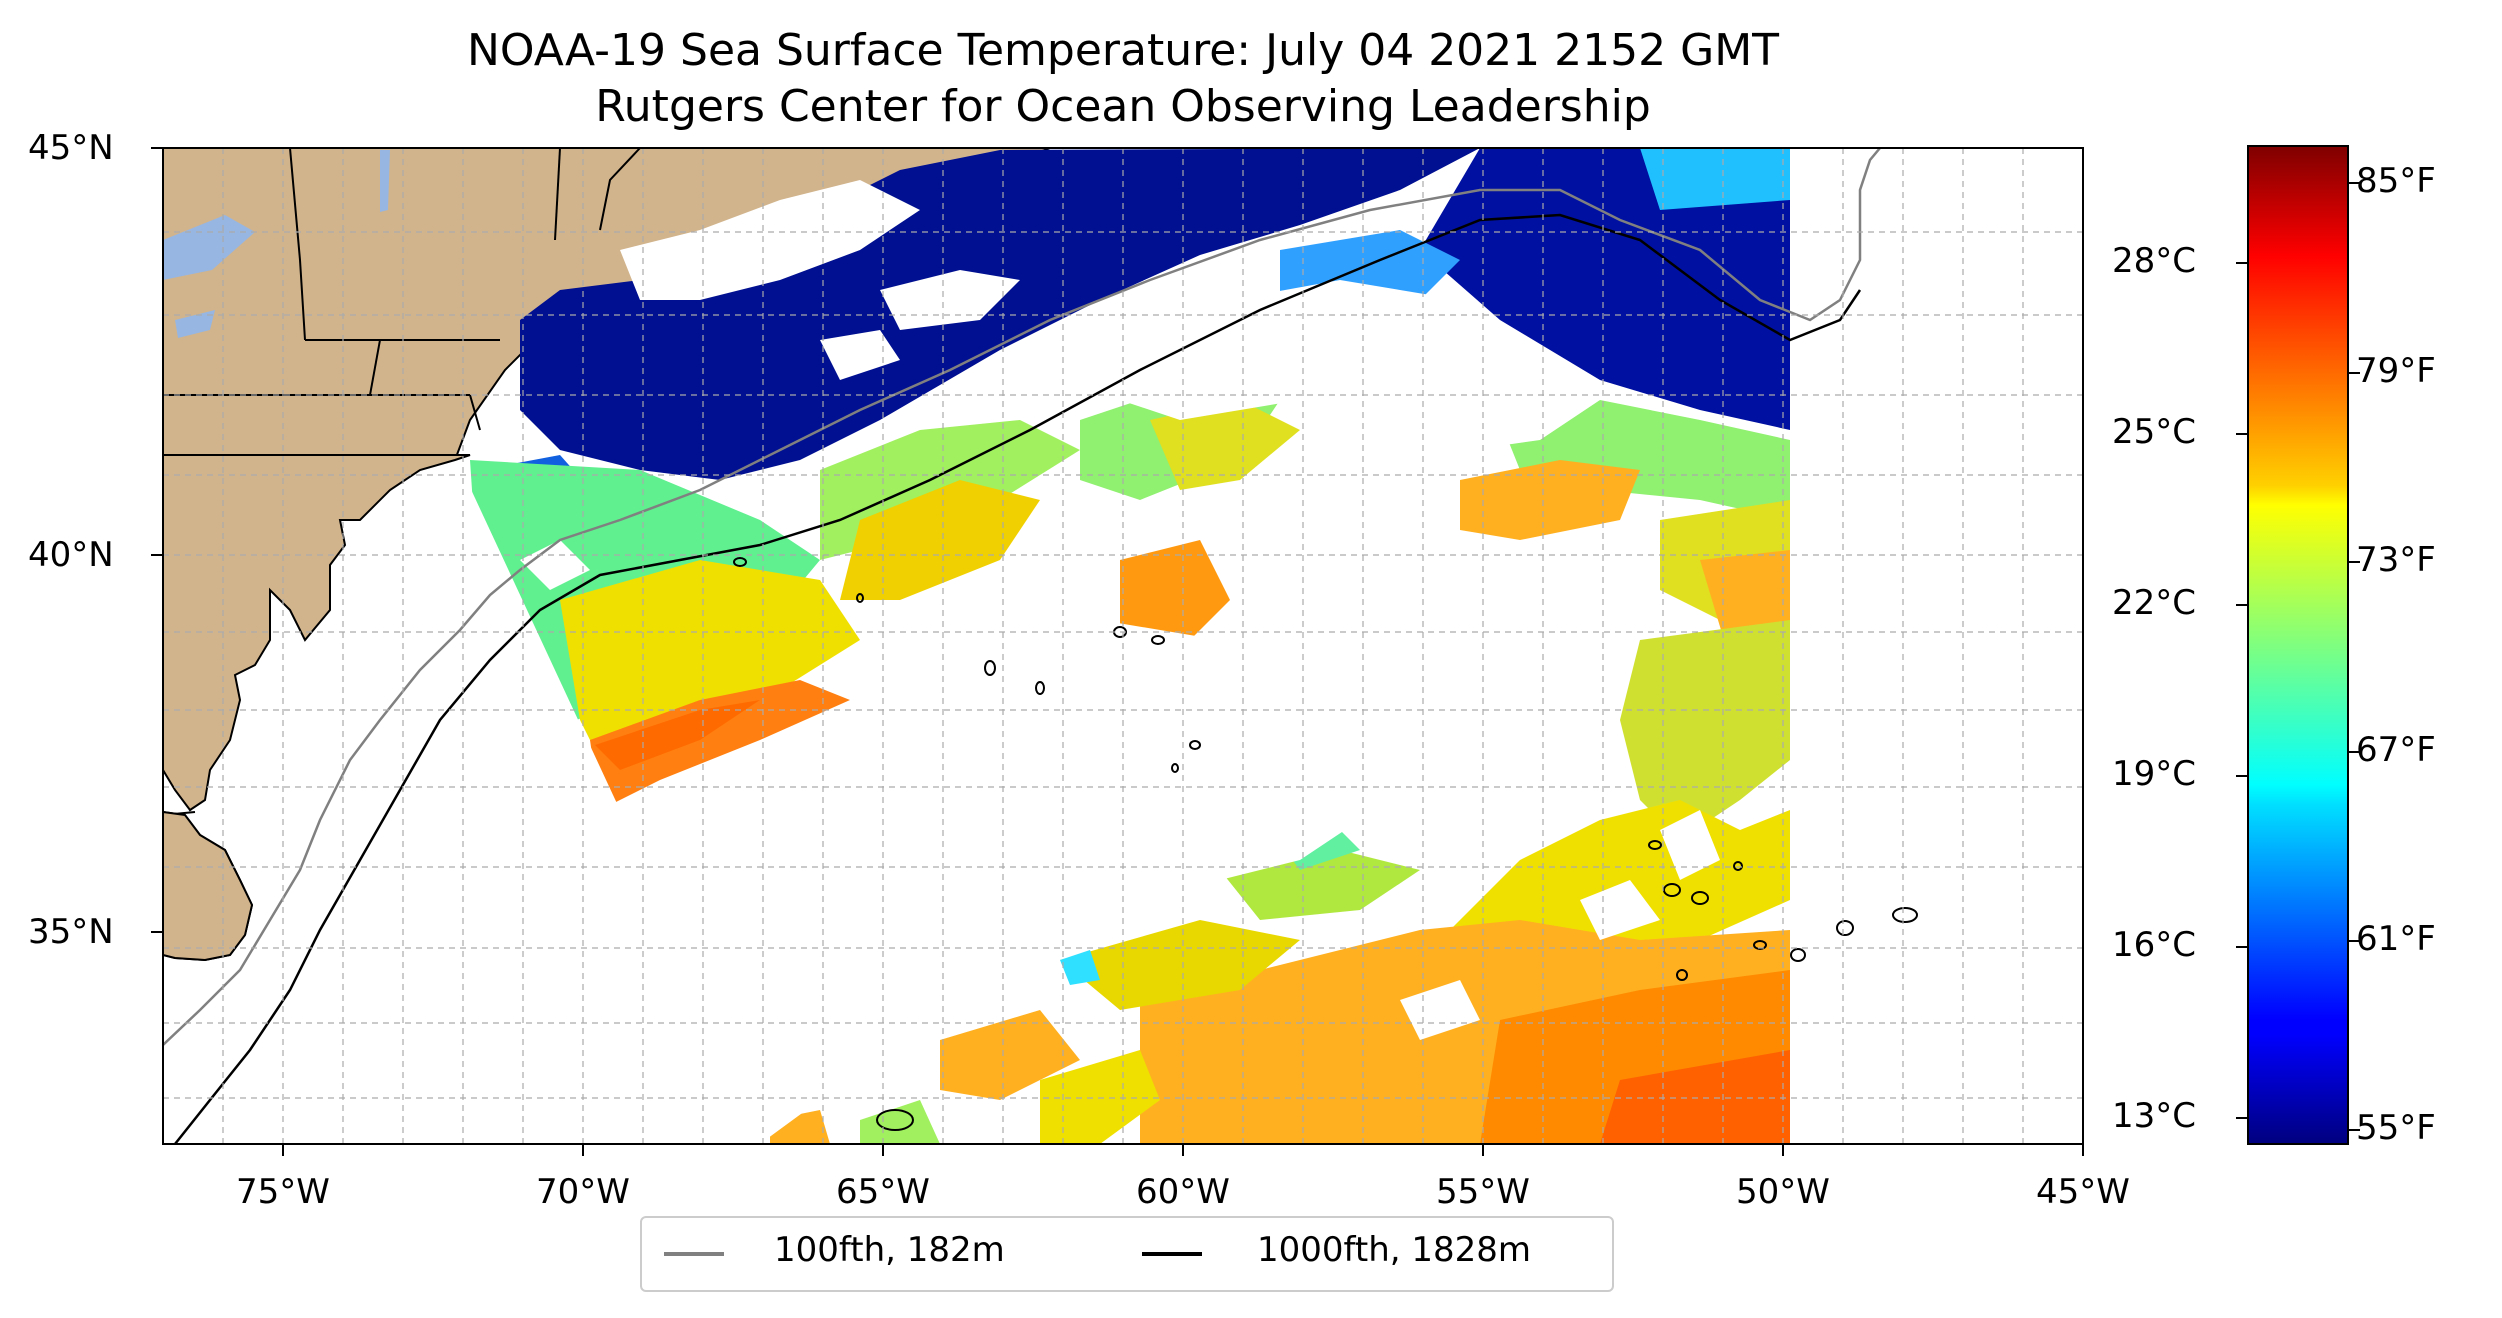 This screenshot has width=2502, height=1318. I want to click on lon-tick-label: 60°W, so click(1183, 1192).